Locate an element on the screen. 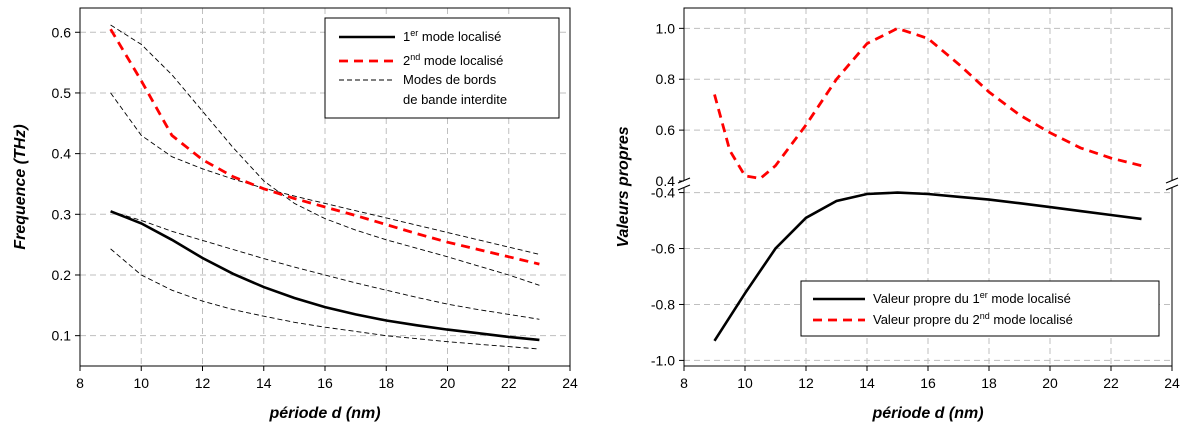 This screenshot has width=1193, height=430. legend-label-2: 2nd mode localisé is located at coordinates (453, 60).